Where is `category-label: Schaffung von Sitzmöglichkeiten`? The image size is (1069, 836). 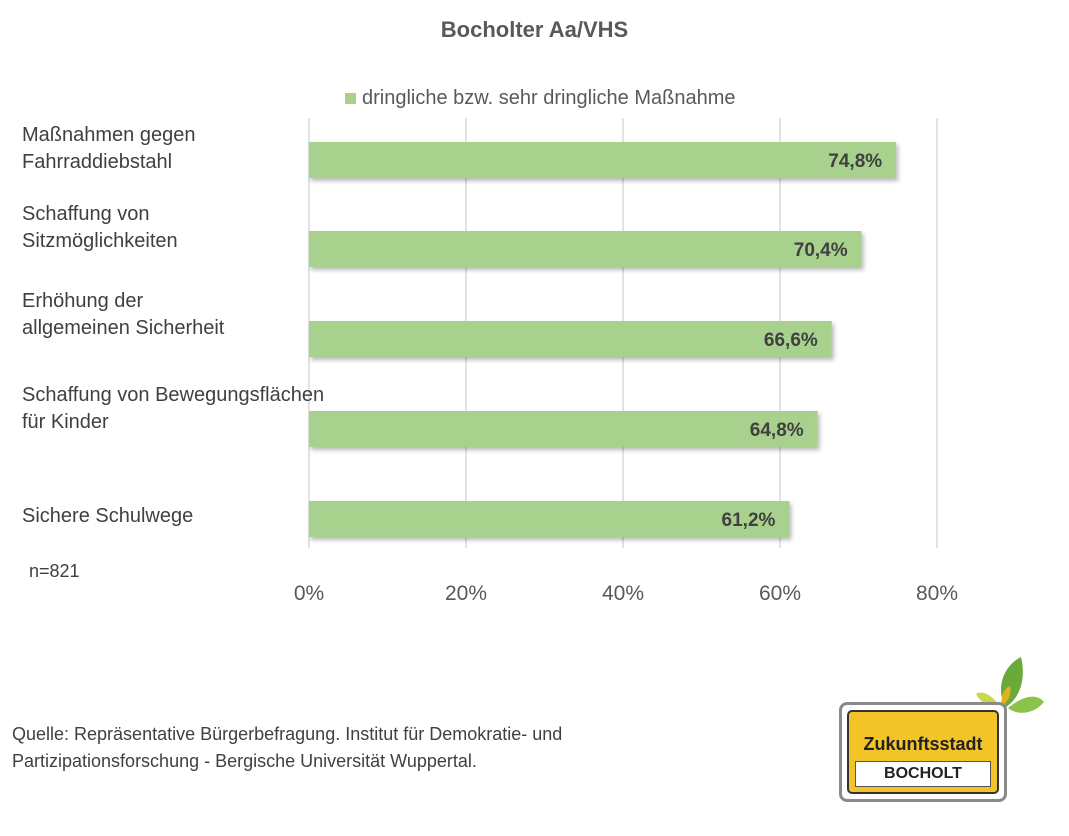
category-label: Schaffung von Sitzmöglichkeiten is located at coordinates (100, 227).